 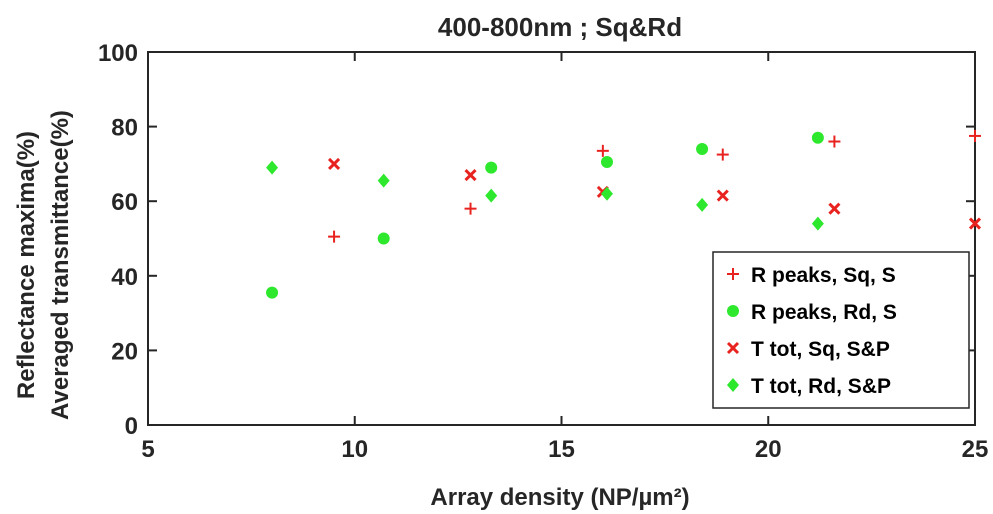 I want to click on y-axis-label-line2: Averaged transmittance(%), so click(x=60, y=265).